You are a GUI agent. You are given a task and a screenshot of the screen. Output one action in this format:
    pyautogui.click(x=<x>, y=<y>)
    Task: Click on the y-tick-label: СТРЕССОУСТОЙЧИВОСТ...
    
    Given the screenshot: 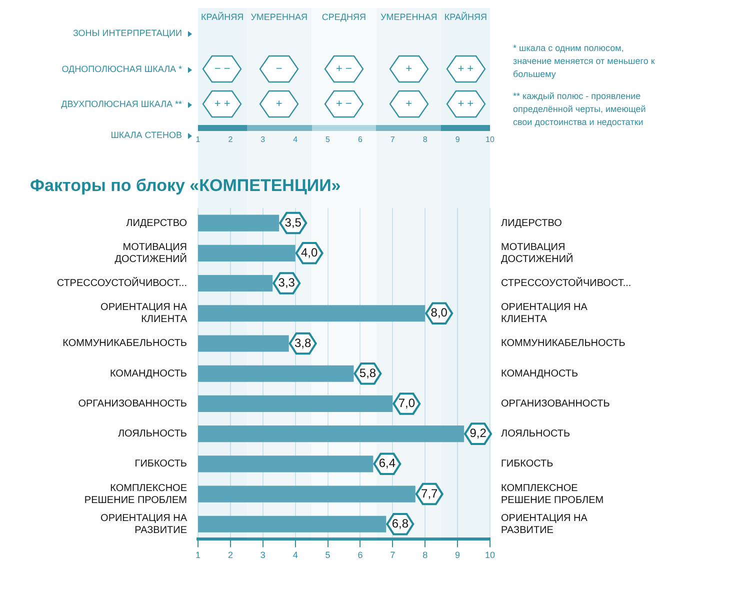 What is the action you would take?
    pyautogui.click(x=121, y=283)
    